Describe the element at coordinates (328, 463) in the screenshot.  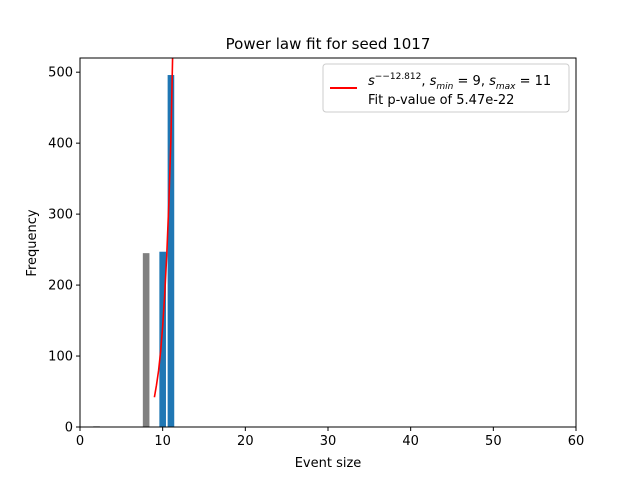
I see `x-axis-label: Event size` at that location.